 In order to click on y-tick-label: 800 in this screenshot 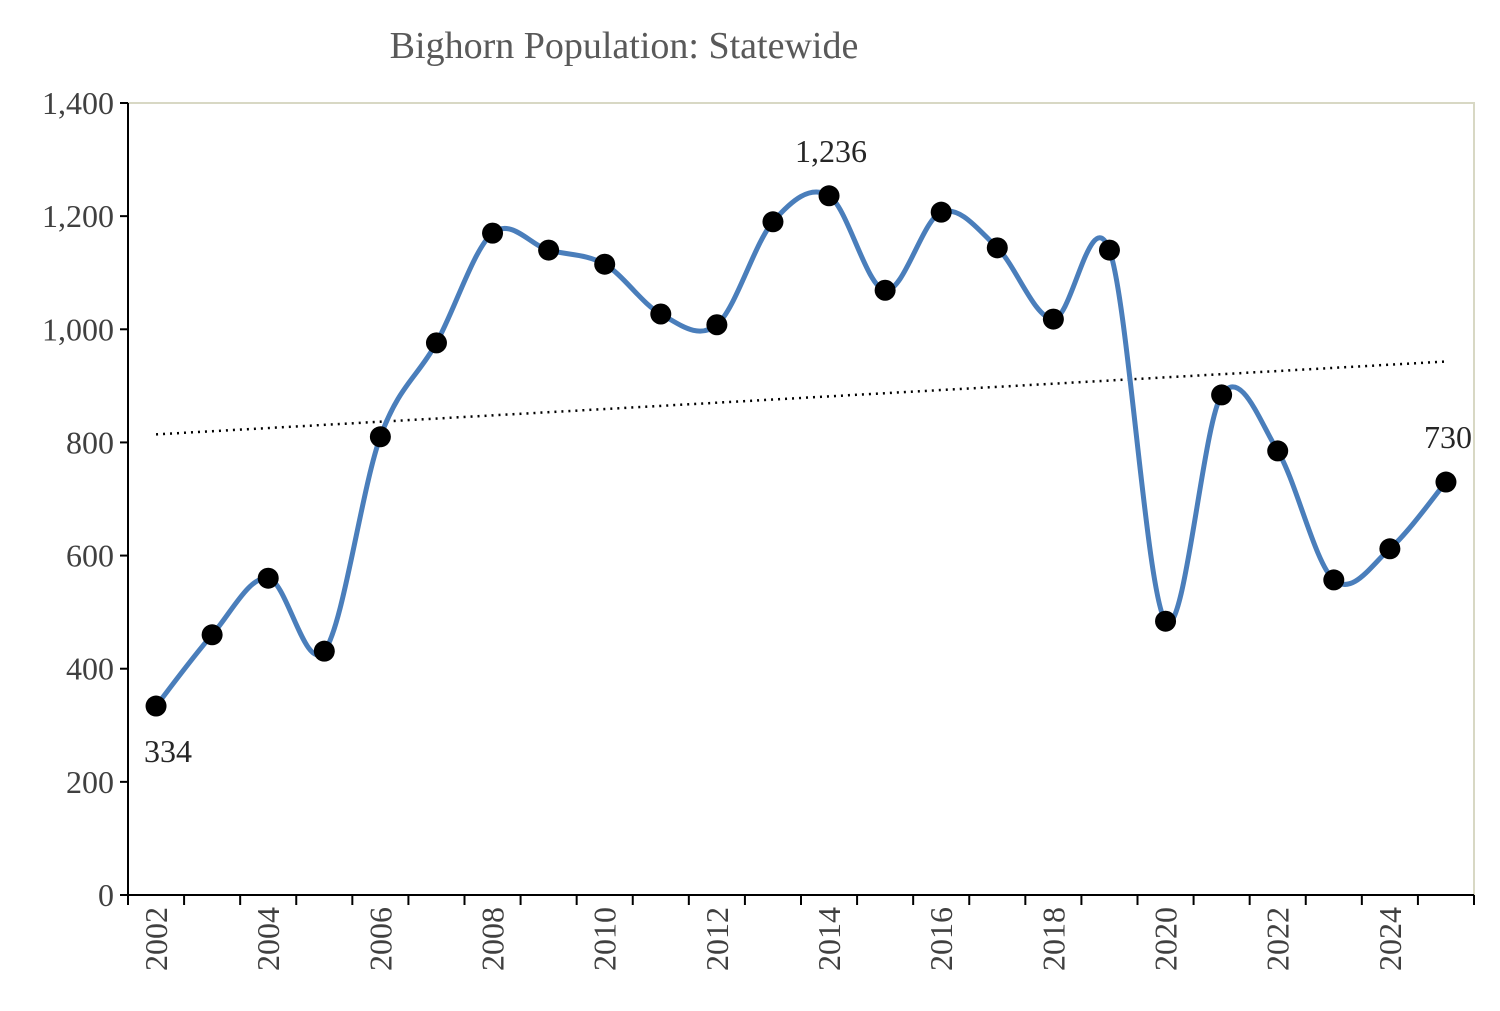, I will do `click(90, 442)`.